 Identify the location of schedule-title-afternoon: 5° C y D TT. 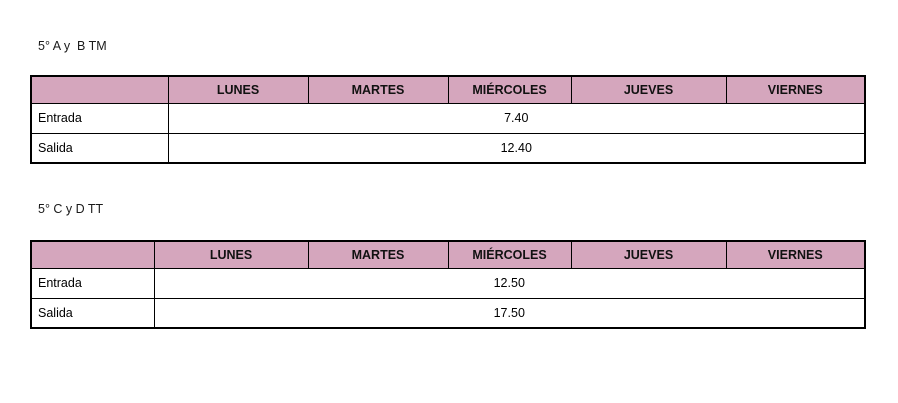
(71, 209).